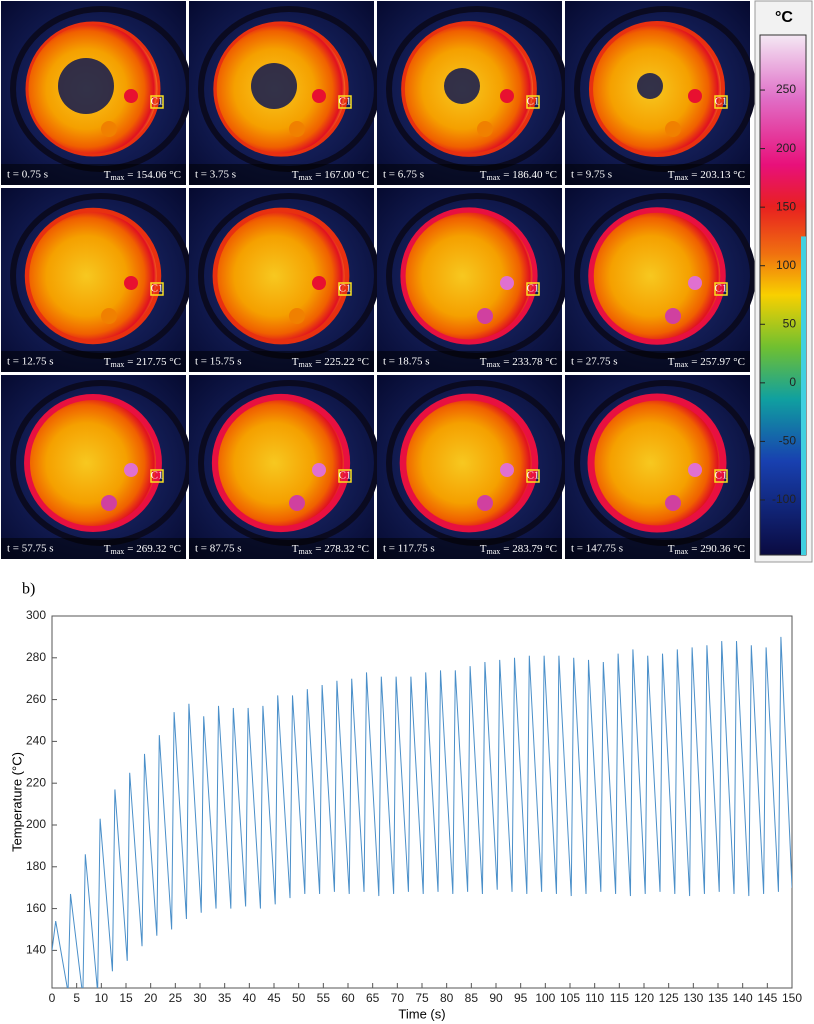 The height and width of the screenshot is (1024, 814). I want to click on tmax-value: = 233.78 °C, so click(530, 362).